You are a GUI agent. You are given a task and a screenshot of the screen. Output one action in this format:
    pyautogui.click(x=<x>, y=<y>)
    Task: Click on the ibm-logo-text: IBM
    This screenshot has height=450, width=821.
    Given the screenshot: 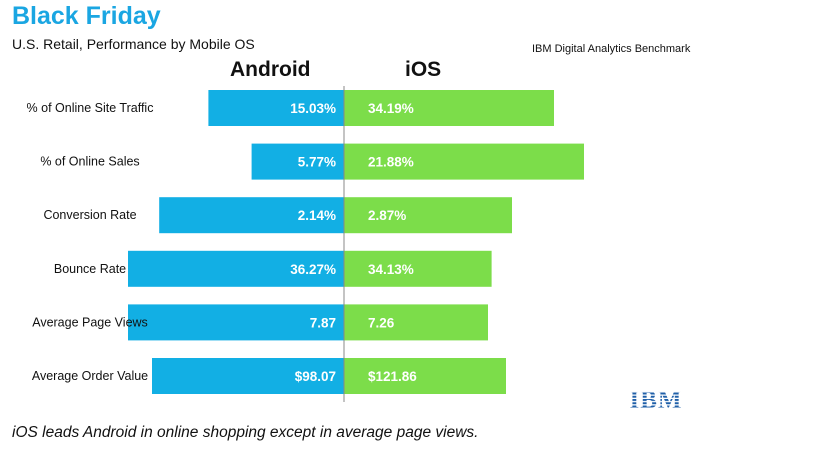 What is the action you would take?
    pyautogui.click(x=656, y=399)
    